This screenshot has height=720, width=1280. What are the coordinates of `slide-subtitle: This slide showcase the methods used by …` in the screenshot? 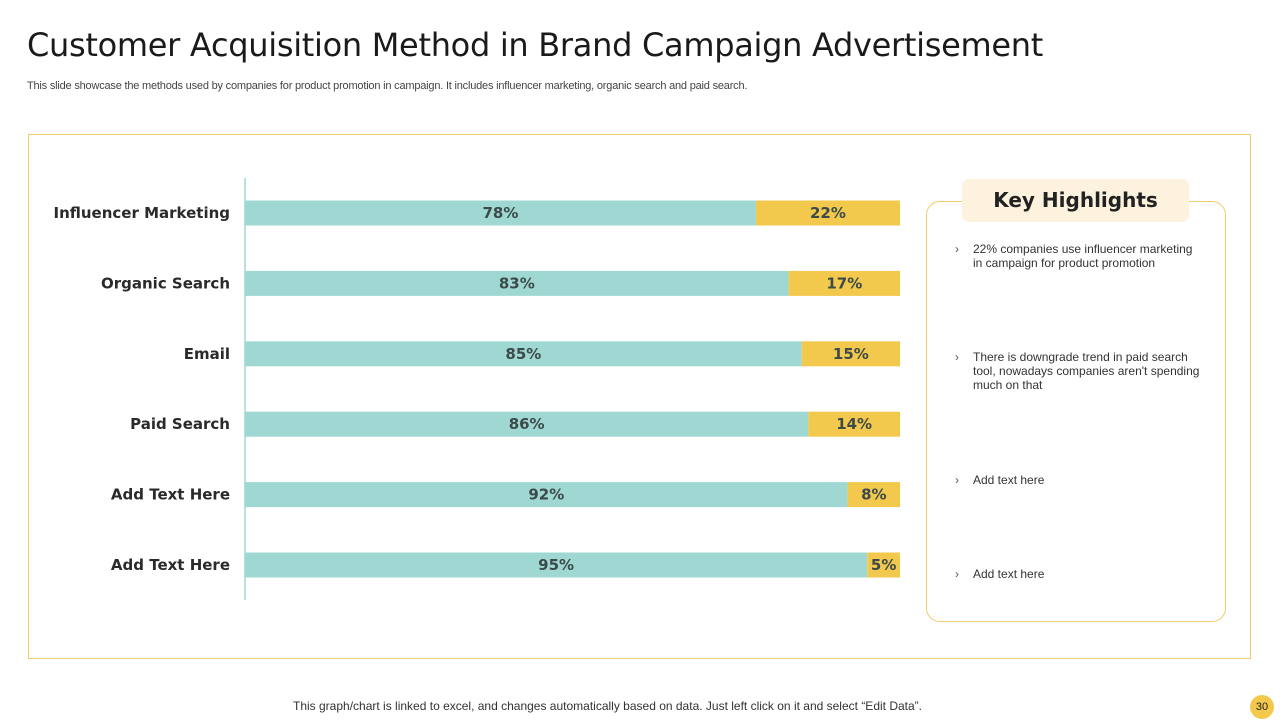 It's located at (387, 86).